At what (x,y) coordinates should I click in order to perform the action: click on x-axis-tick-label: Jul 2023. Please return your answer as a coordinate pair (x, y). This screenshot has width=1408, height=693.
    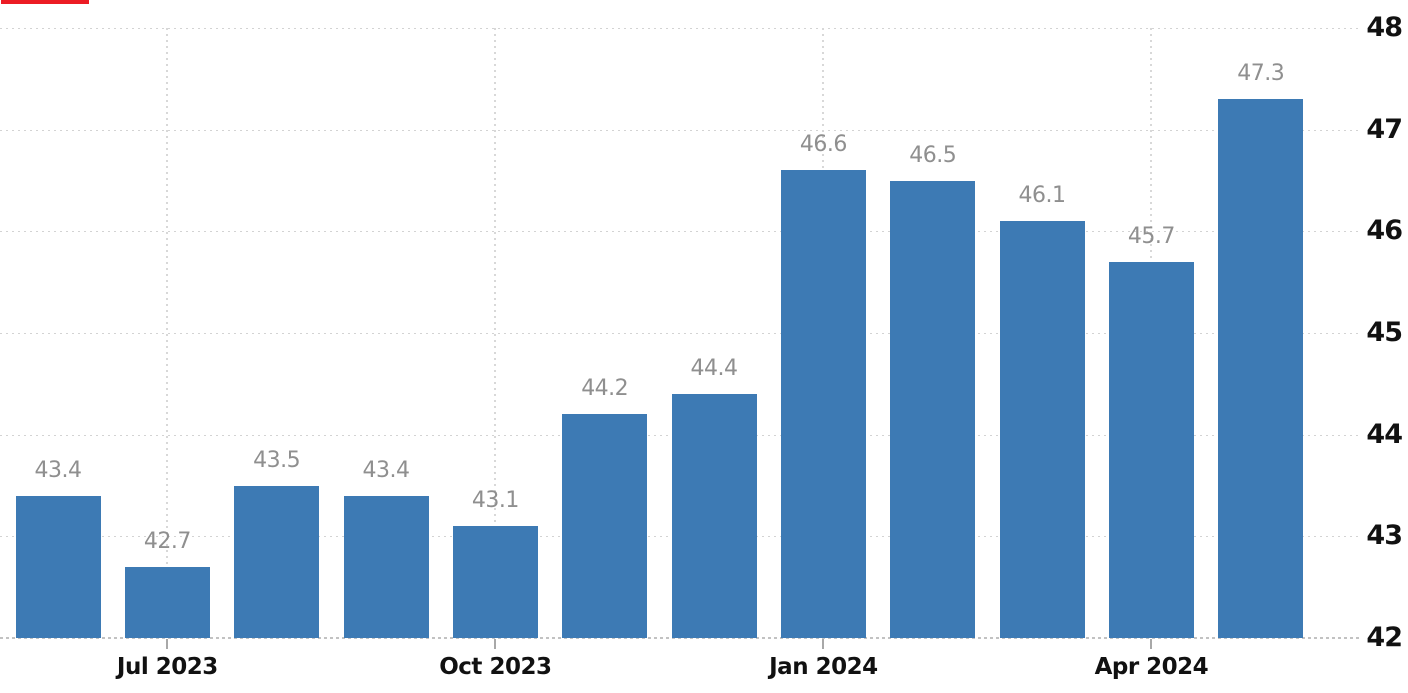
    Looking at the image, I should click on (167, 667).